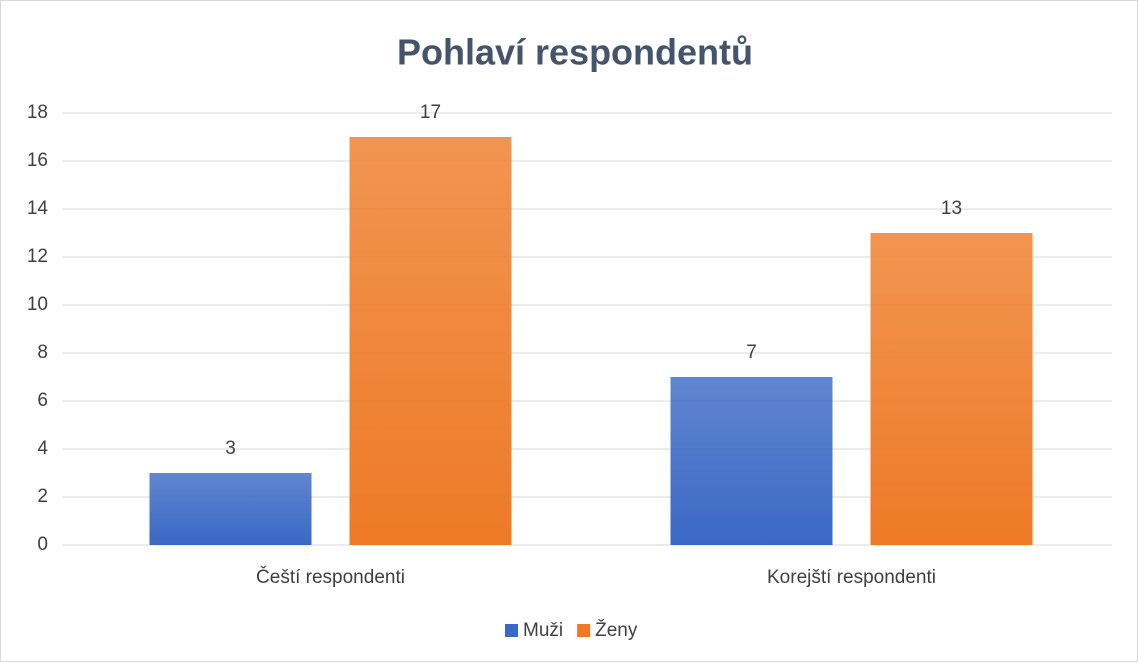 The width and height of the screenshot is (1139, 663). I want to click on y-tick-label: 10, so click(37, 304).